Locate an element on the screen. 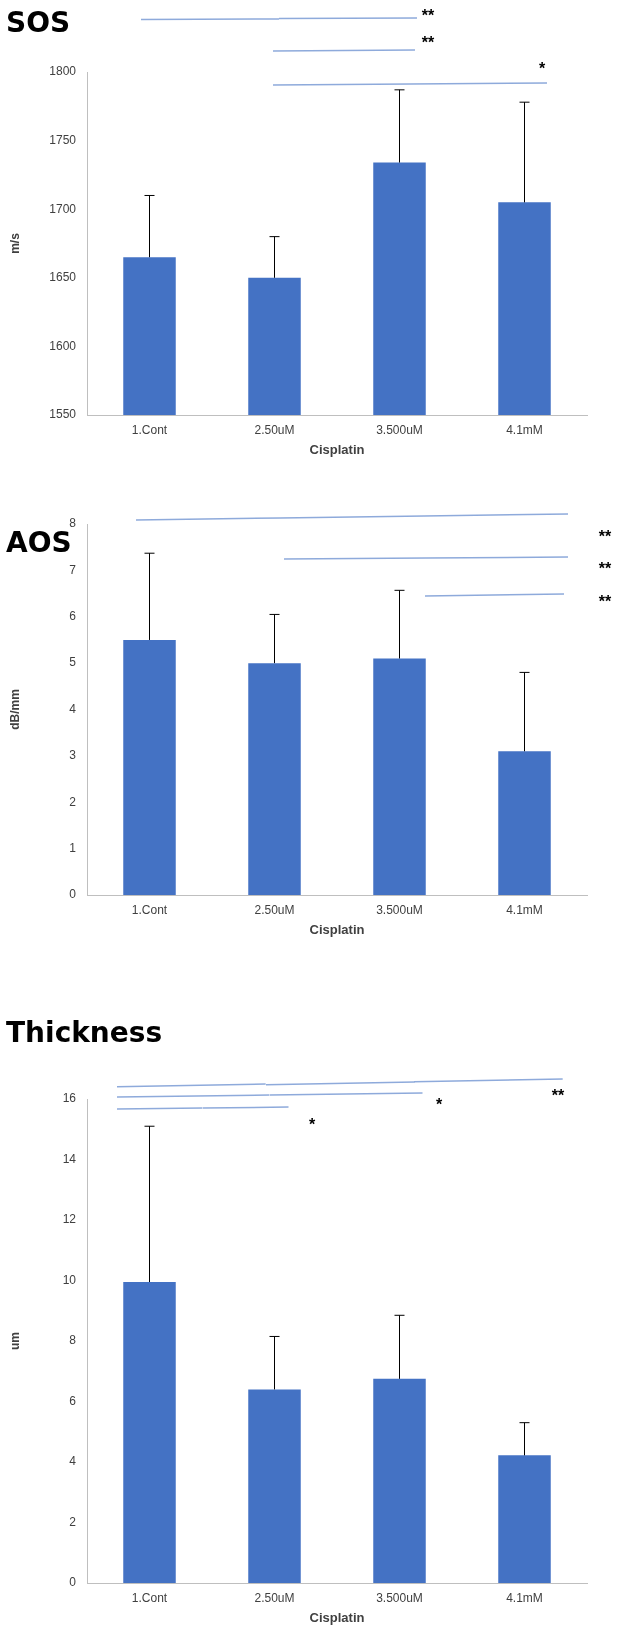 The width and height of the screenshot is (636, 1636). y-axis-title: um is located at coordinates (14, 1341).